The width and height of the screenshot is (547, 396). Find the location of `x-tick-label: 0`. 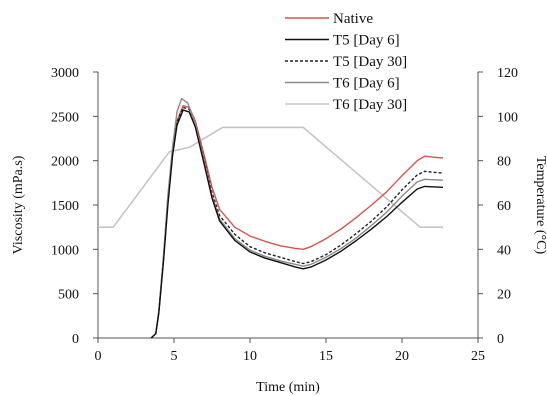

x-tick-label: 0 is located at coordinates (98, 356).